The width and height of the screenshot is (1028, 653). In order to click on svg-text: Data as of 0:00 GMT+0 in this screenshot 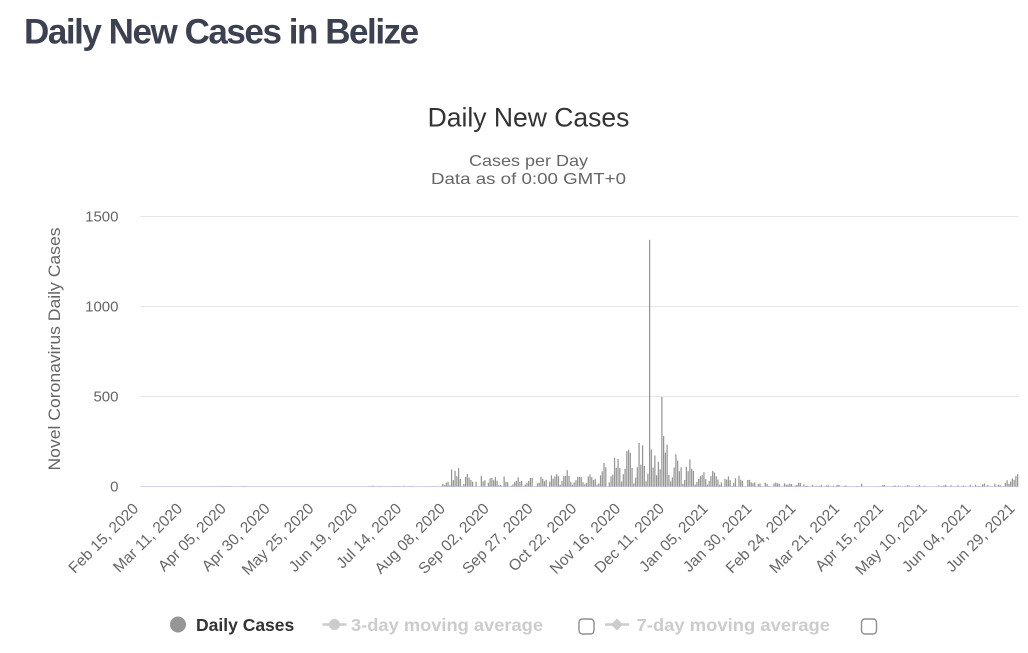, I will do `click(528, 179)`.